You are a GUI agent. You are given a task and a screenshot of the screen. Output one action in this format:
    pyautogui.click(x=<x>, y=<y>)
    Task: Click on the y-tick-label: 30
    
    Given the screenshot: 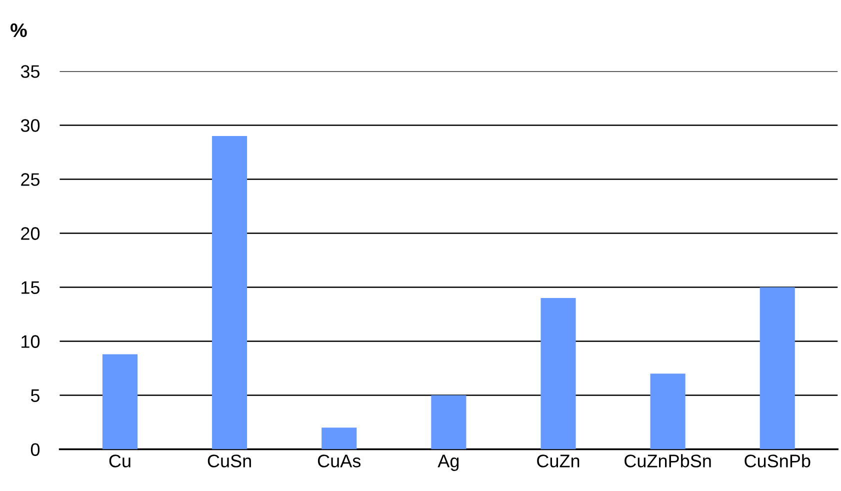 What is the action you would take?
    pyautogui.click(x=30, y=125)
    